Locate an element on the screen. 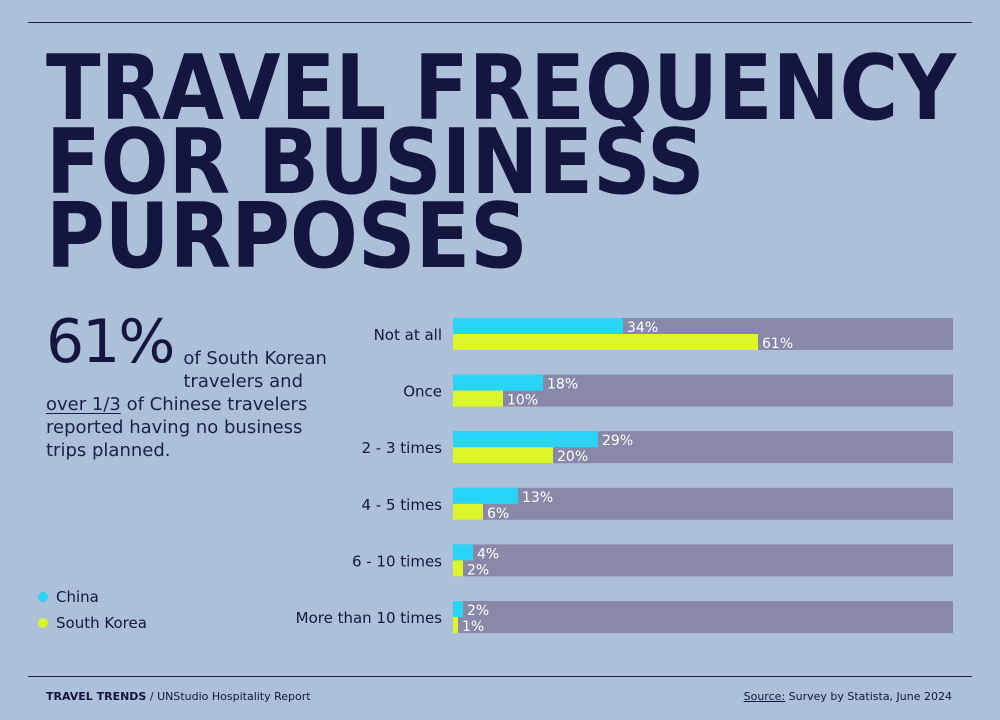 Image resolution: width=1000 pixels, height=720 pixels. source-label: Source: is located at coordinates (764, 696).